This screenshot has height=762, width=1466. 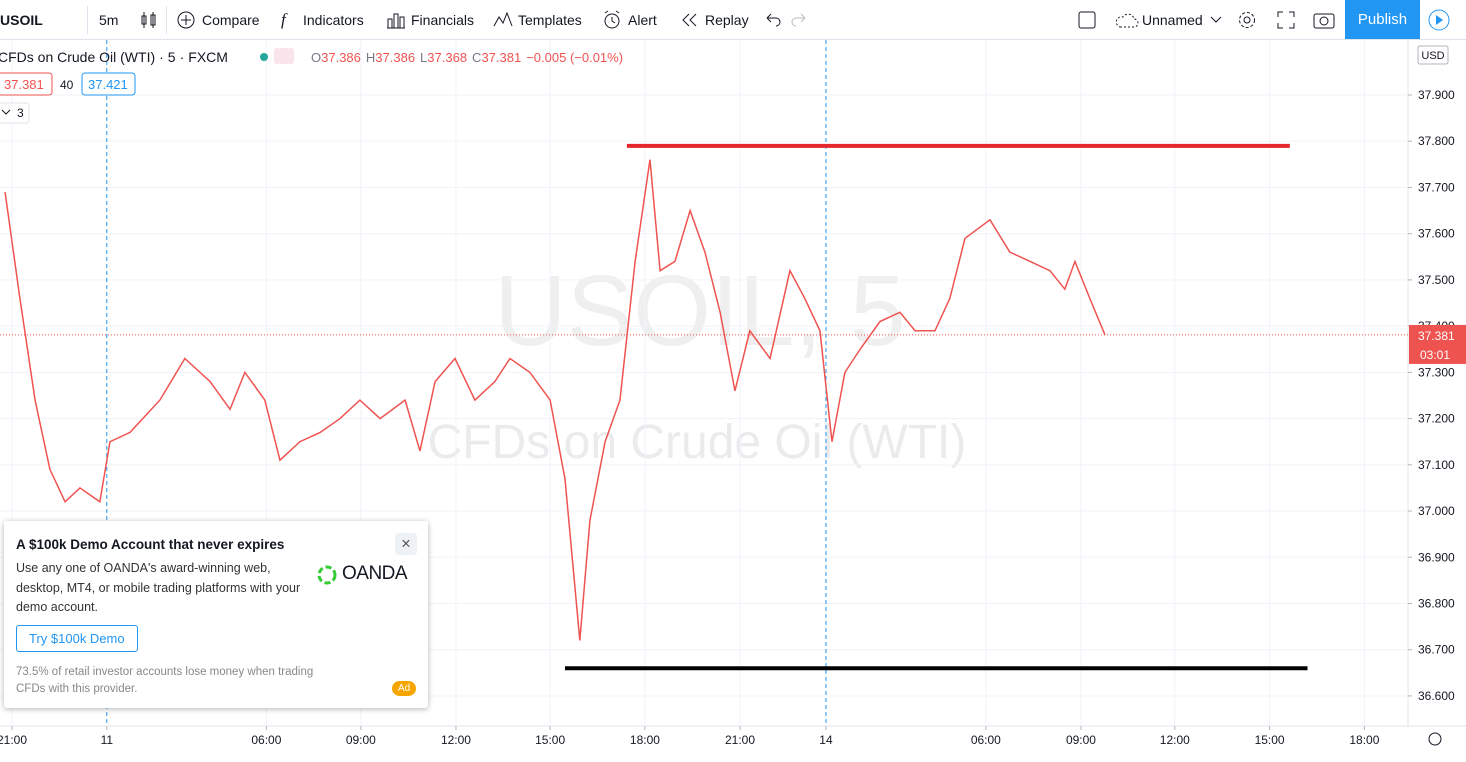 I want to click on status-badge, so click(x=284, y=56).